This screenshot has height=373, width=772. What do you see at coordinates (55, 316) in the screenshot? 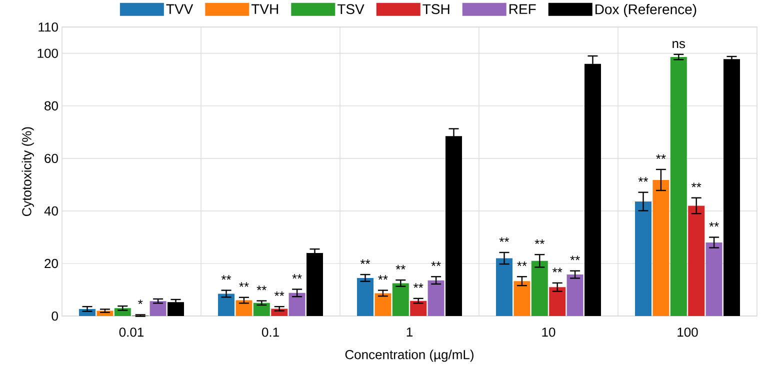
I see `y-tick-label: 0` at bounding box center [55, 316].